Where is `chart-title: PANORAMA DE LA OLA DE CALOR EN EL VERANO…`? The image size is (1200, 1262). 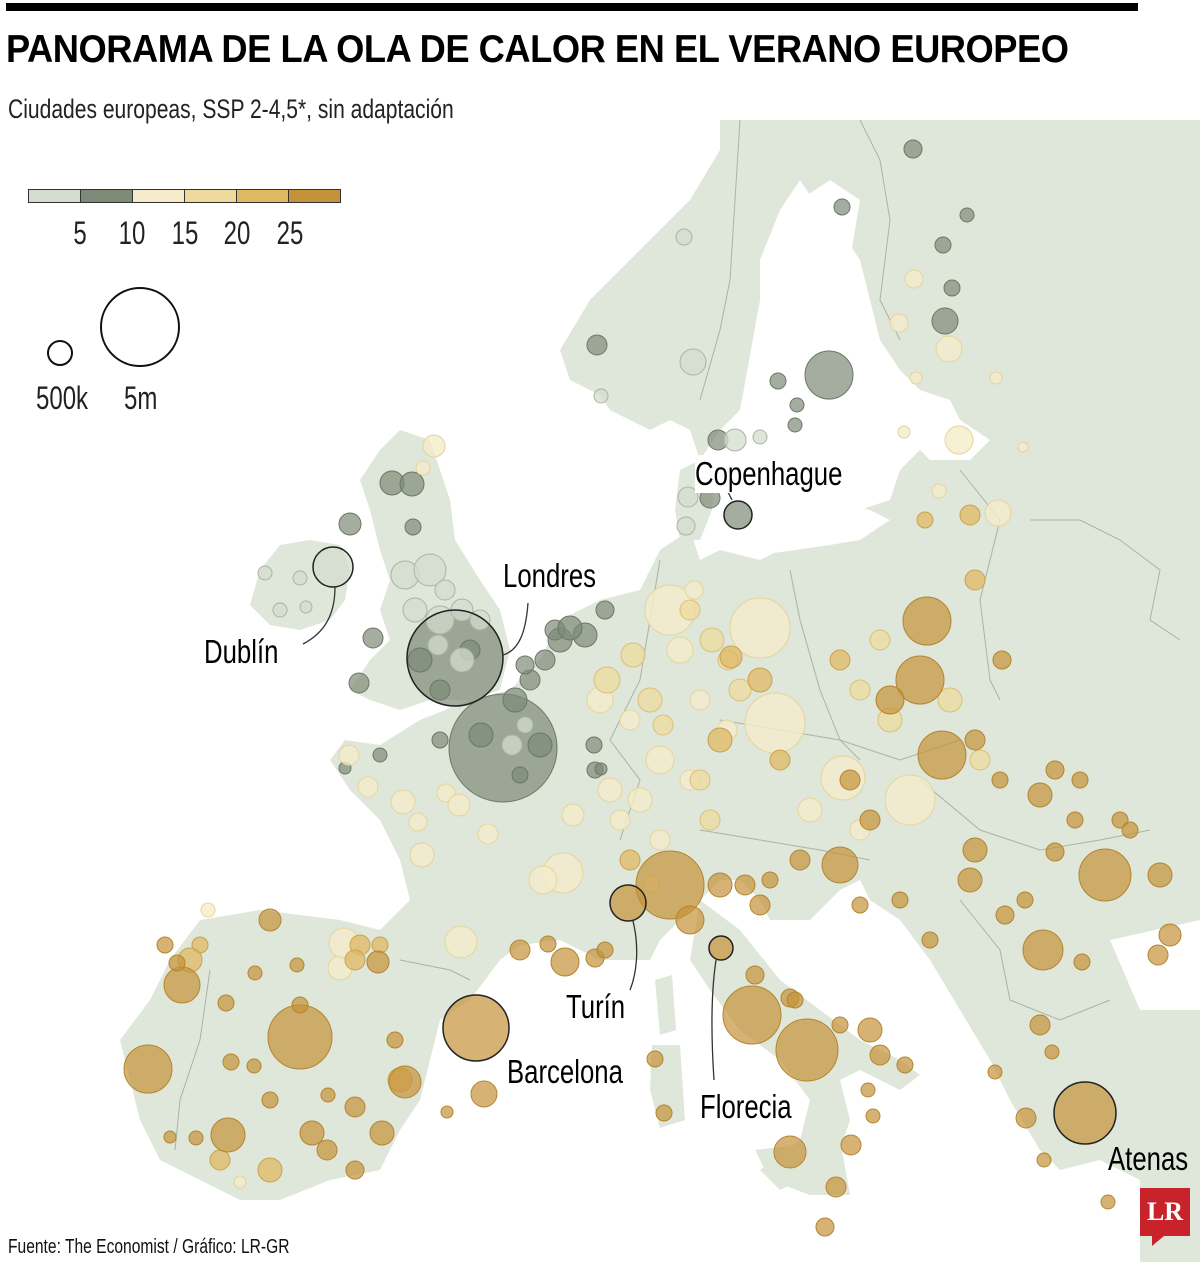 chart-title: PANORAMA DE LA OLA DE CALOR EN EL VERANO… is located at coordinates (537, 49).